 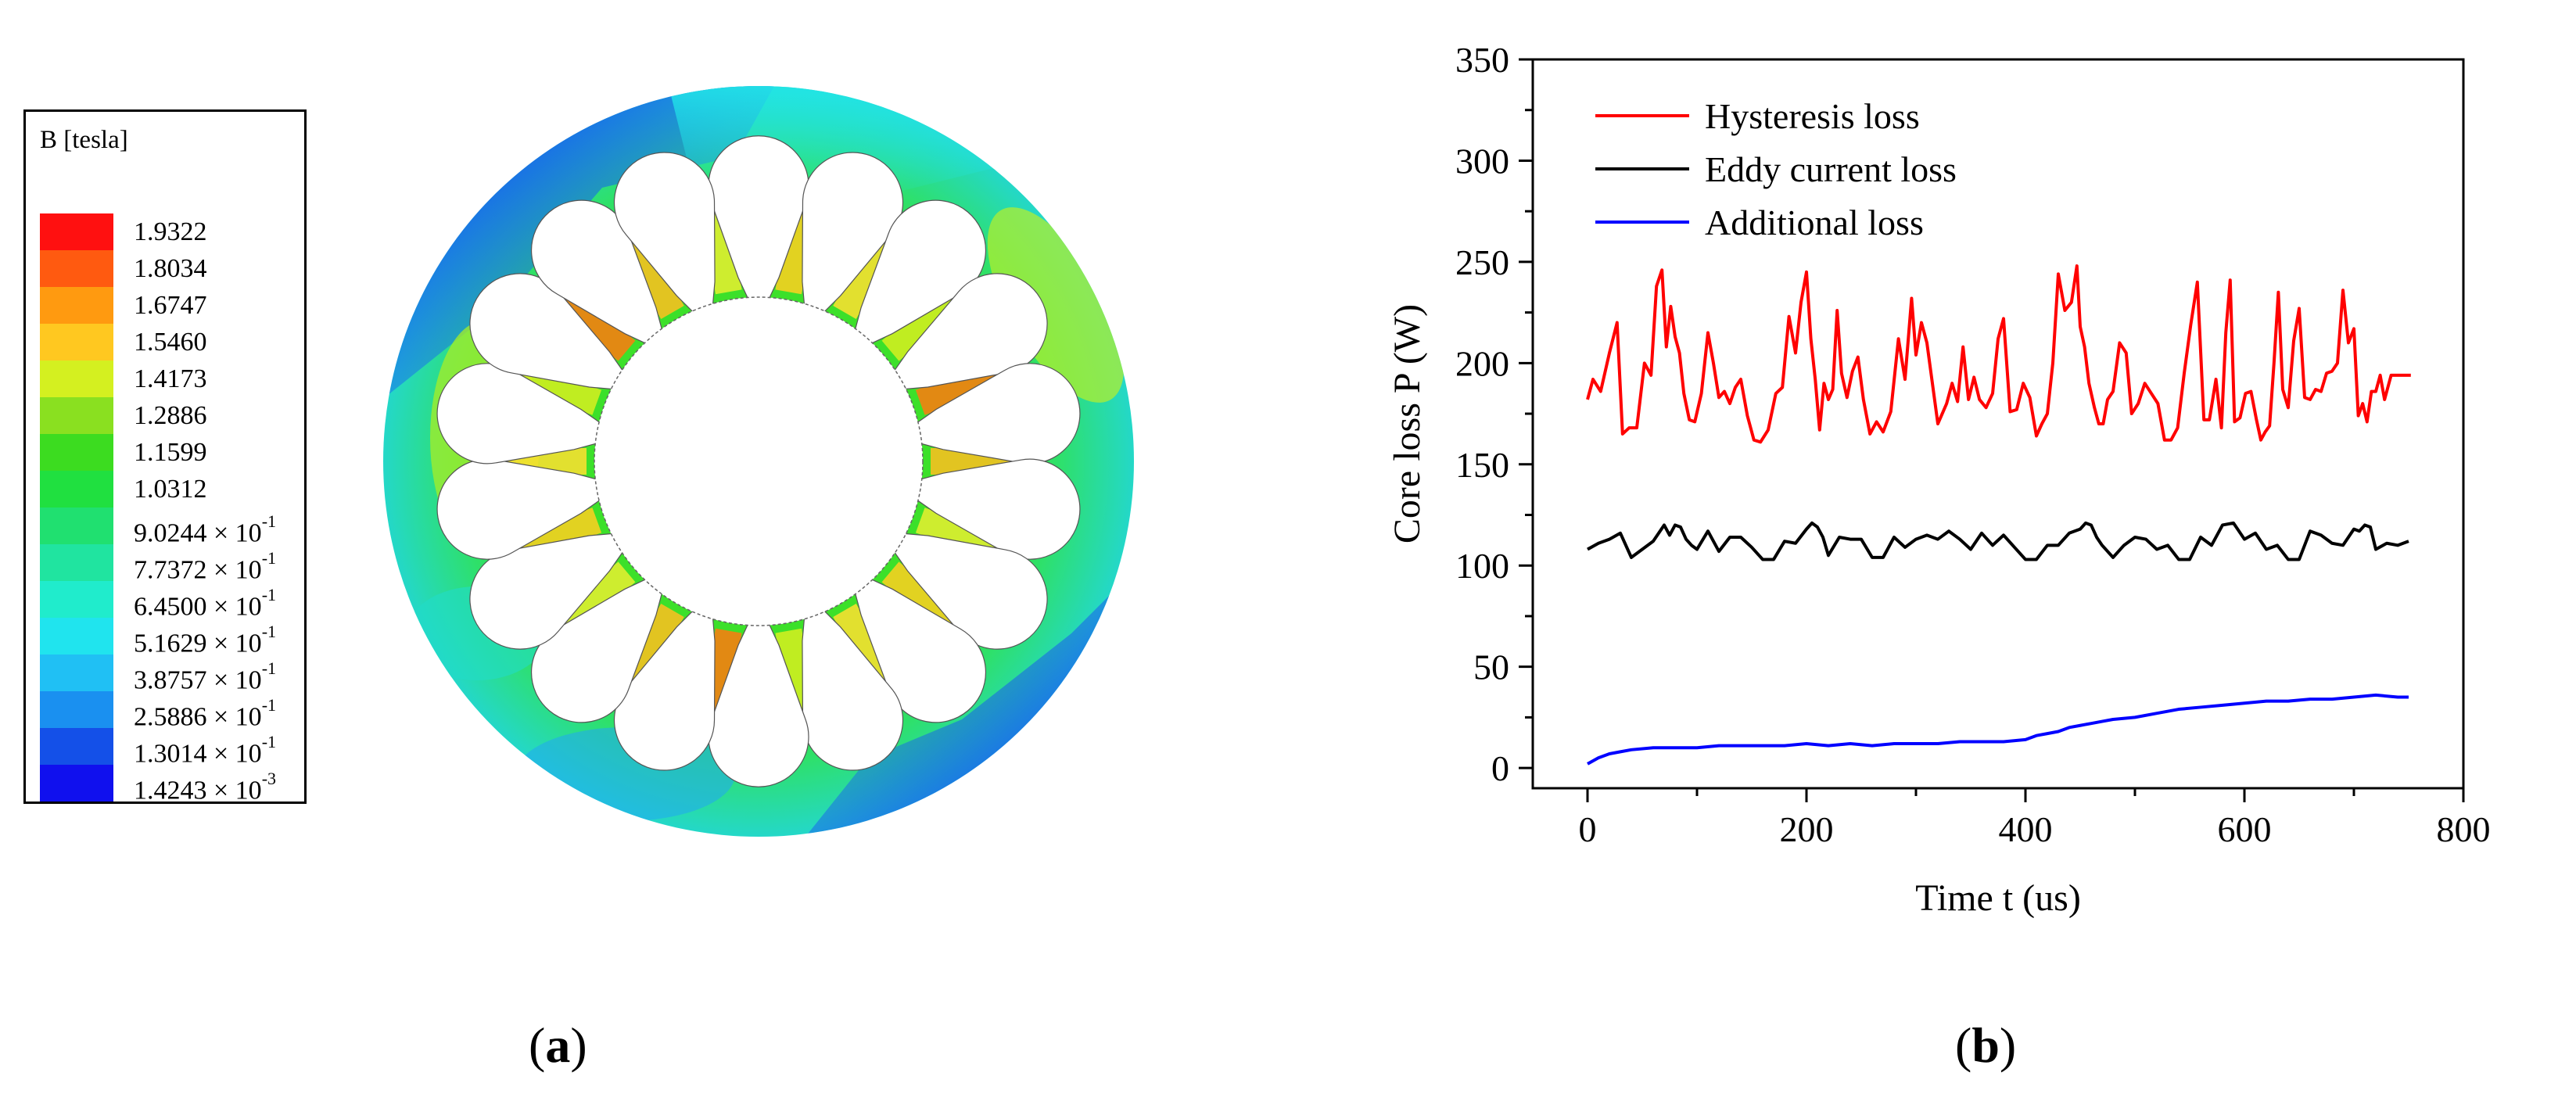 What do you see at coordinates (198, 754) in the screenshot?
I see `legend-mantissa: 1.3014 × 10` at bounding box center [198, 754].